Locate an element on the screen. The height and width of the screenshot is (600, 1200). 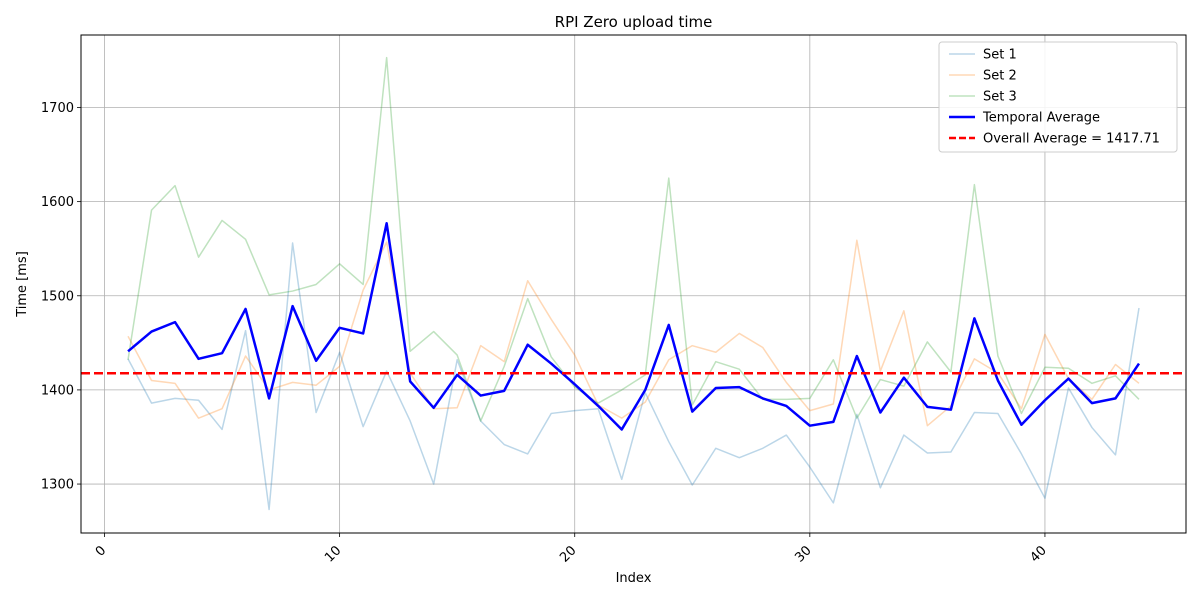
y-tick-label: 1500 is located at coordinates (57, 296).